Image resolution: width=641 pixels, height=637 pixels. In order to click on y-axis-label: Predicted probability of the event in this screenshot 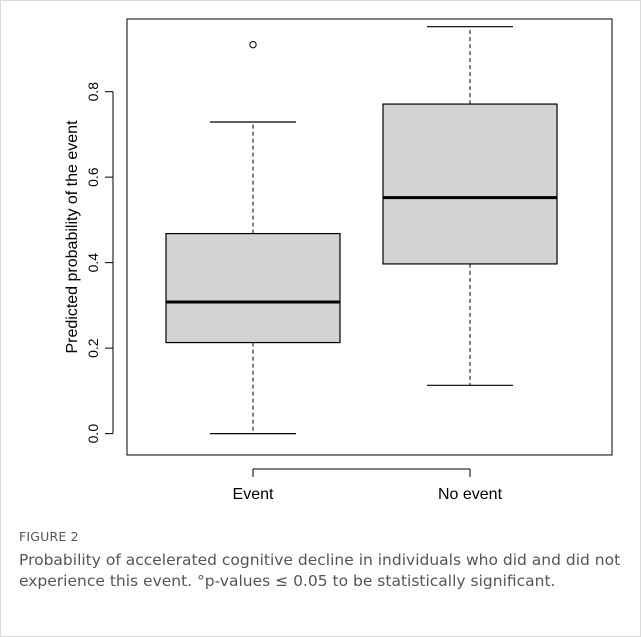, I will do `click(72, 237)`.